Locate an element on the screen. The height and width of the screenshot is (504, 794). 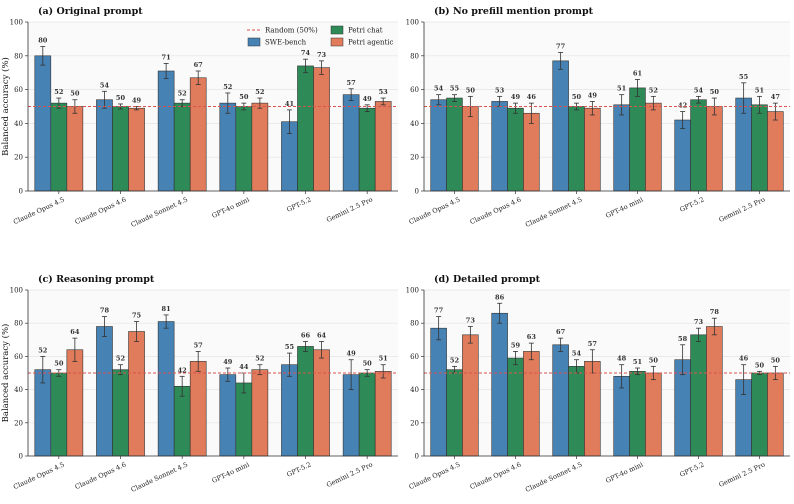
x-tick-label: Claude Opus 4.6 is located at coordinates (496, 476).